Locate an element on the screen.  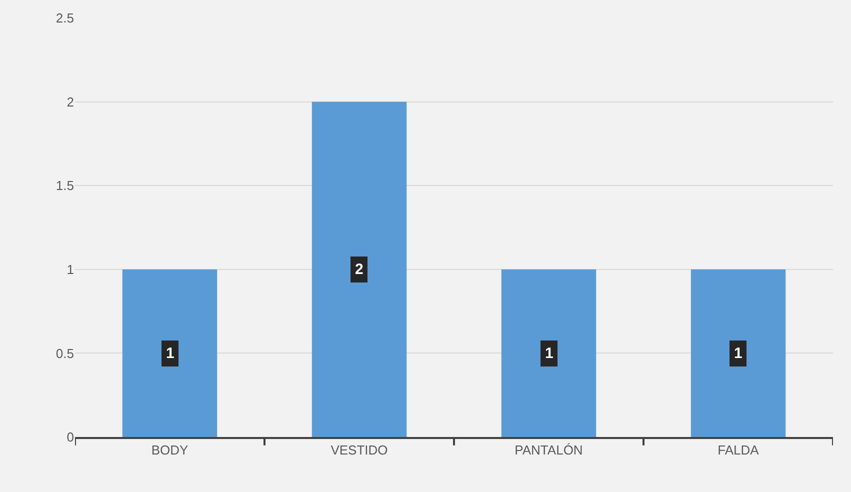
x-tick-label: FALDA is located at coordinates (739, 450).